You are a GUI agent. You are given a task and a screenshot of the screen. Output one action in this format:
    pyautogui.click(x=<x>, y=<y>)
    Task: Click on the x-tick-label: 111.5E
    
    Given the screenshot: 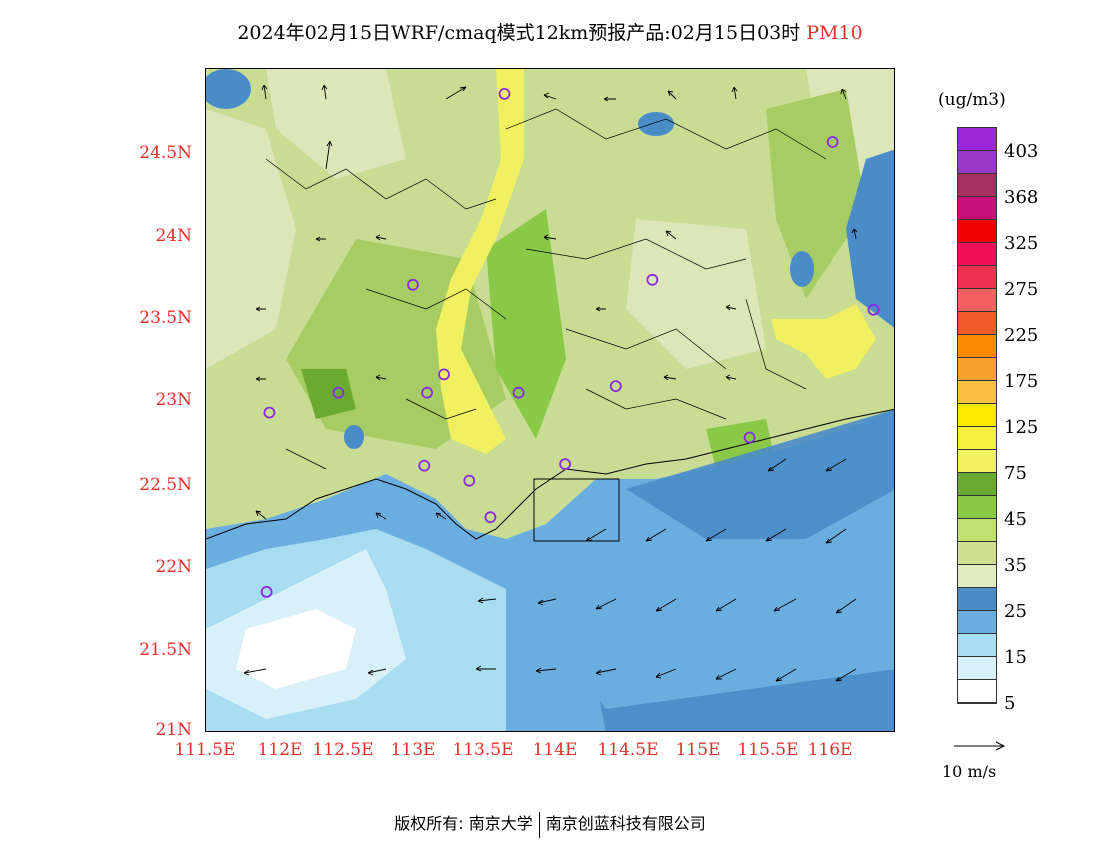 What is the action you would take?
    pyautogui.click(x=205, y=750)
    